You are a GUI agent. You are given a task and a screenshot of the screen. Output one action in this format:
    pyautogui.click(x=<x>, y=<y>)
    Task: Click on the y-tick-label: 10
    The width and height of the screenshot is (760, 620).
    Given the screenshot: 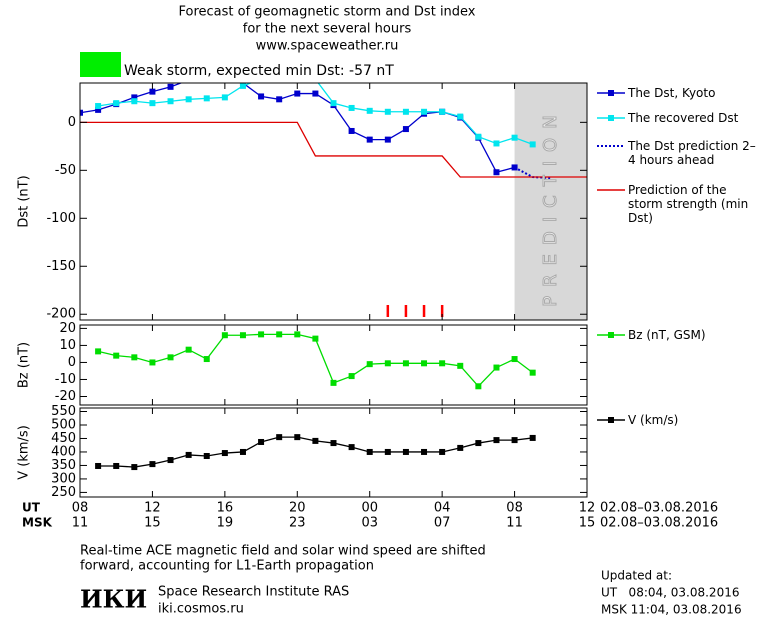 What is the action you would take?
    pyautogui.click(x=67, y=345)
    